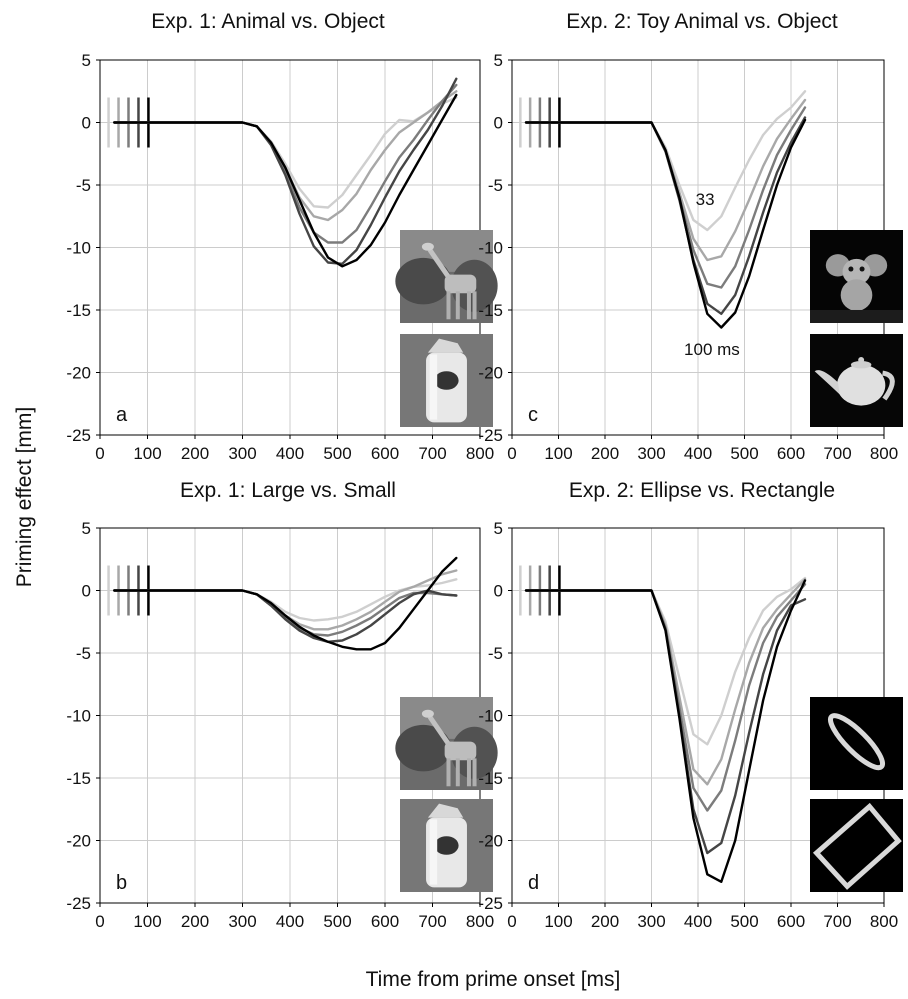  Describe the element at coordinates (856, 743) in the screenshot. I see `ellipse-shape` at that location.